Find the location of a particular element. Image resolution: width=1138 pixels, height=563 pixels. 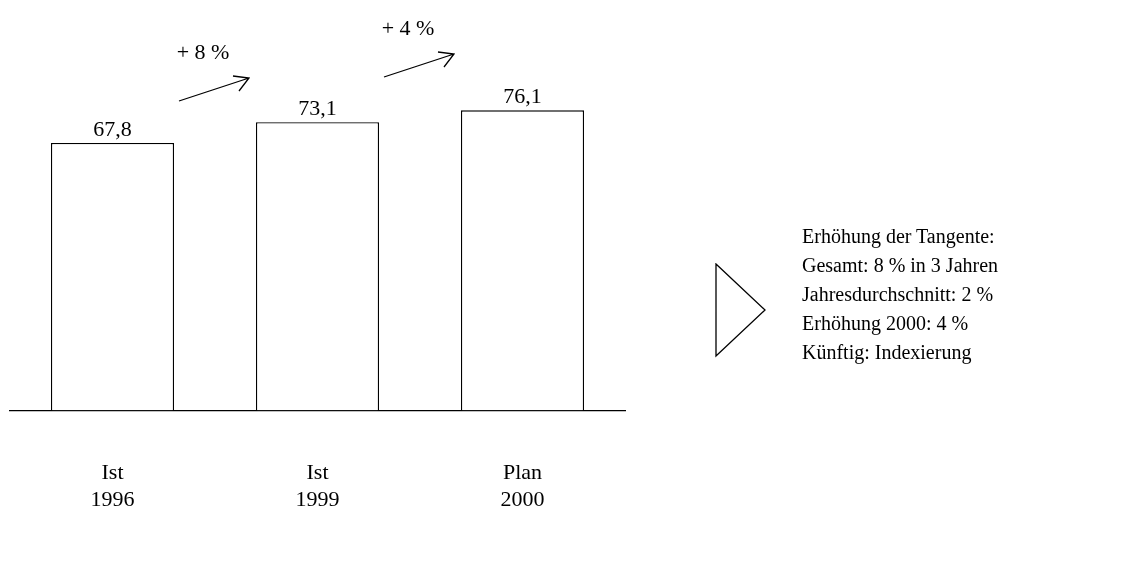

text: + 4 % is located at coordinates (408, 28).